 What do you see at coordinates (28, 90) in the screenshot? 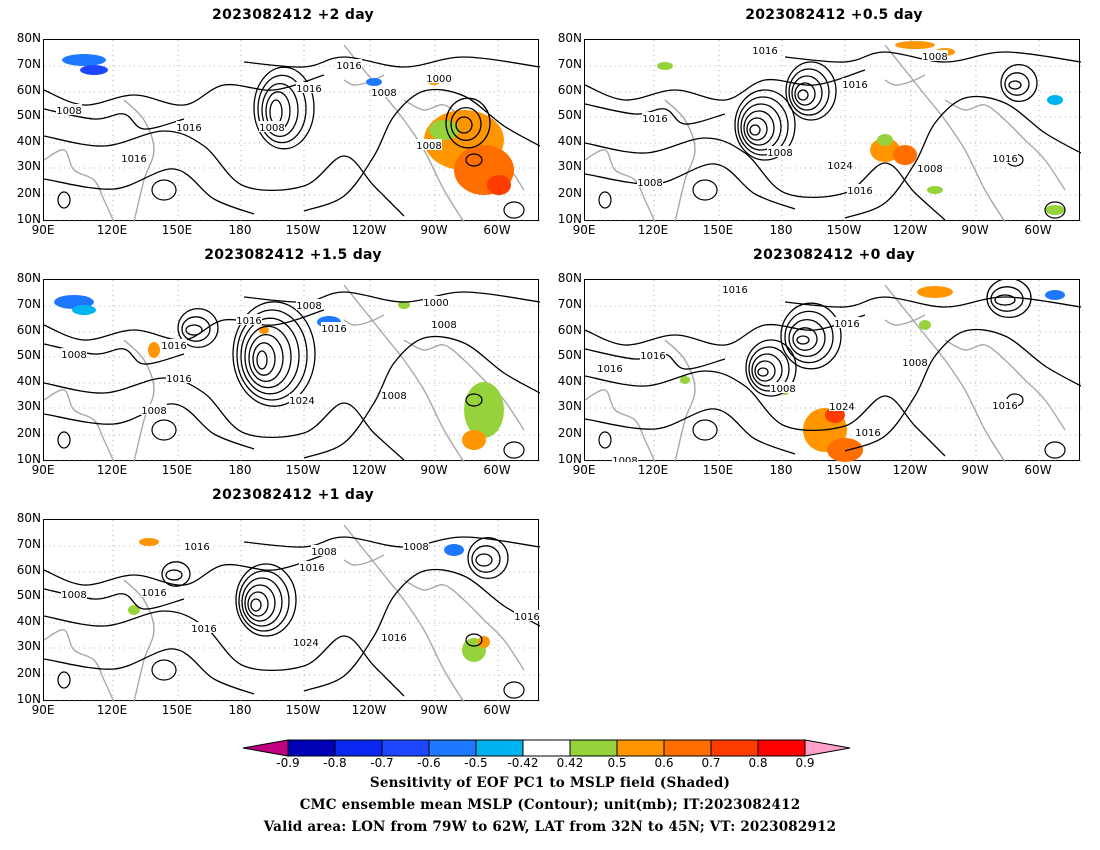
I see `lat-tick-label: 60N` at bounding box center [28, 90].